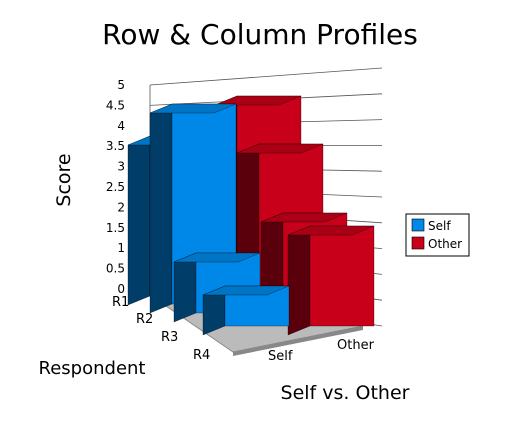 Image resolution: width=526 pixels, height=446 pixels. Describe the element at coordinates (121, 126) in the screenshot. I see `y-tick-label: 4` at that location.